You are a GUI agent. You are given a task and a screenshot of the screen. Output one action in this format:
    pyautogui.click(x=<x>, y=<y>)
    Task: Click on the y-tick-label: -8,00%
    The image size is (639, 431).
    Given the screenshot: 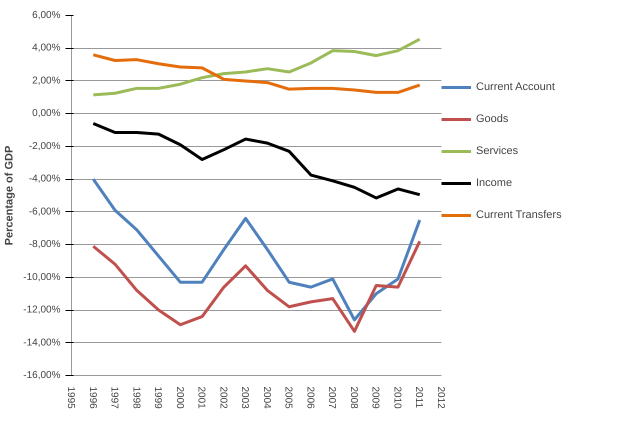 What is the action you would take?
    pyautogui.click(x=44, y=244)
    